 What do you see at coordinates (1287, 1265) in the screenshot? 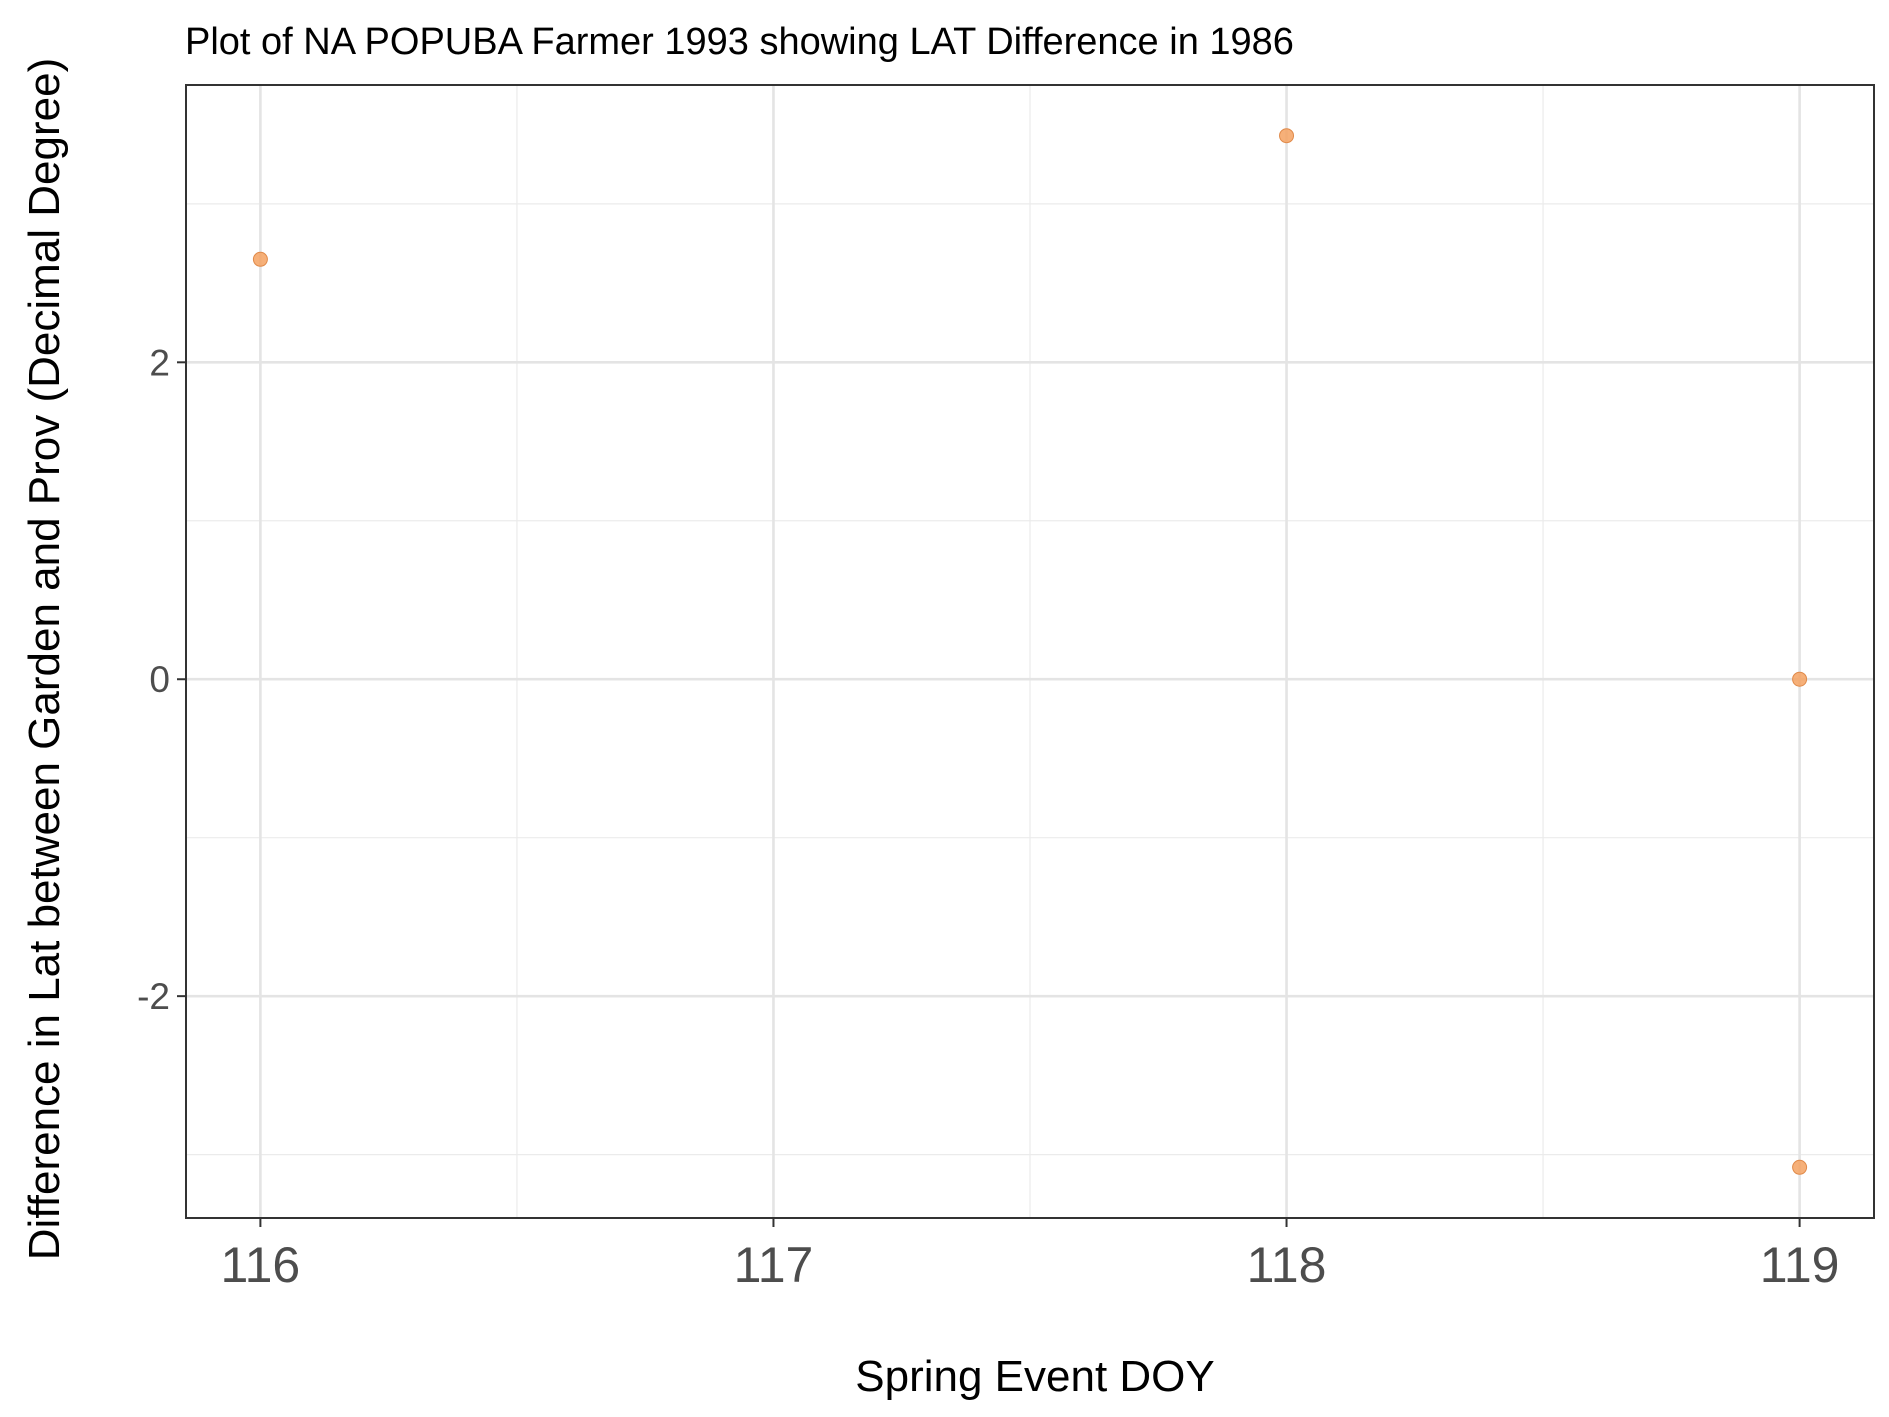
I see `x-tick-label: 118` at bounding box center [1287, 1265].